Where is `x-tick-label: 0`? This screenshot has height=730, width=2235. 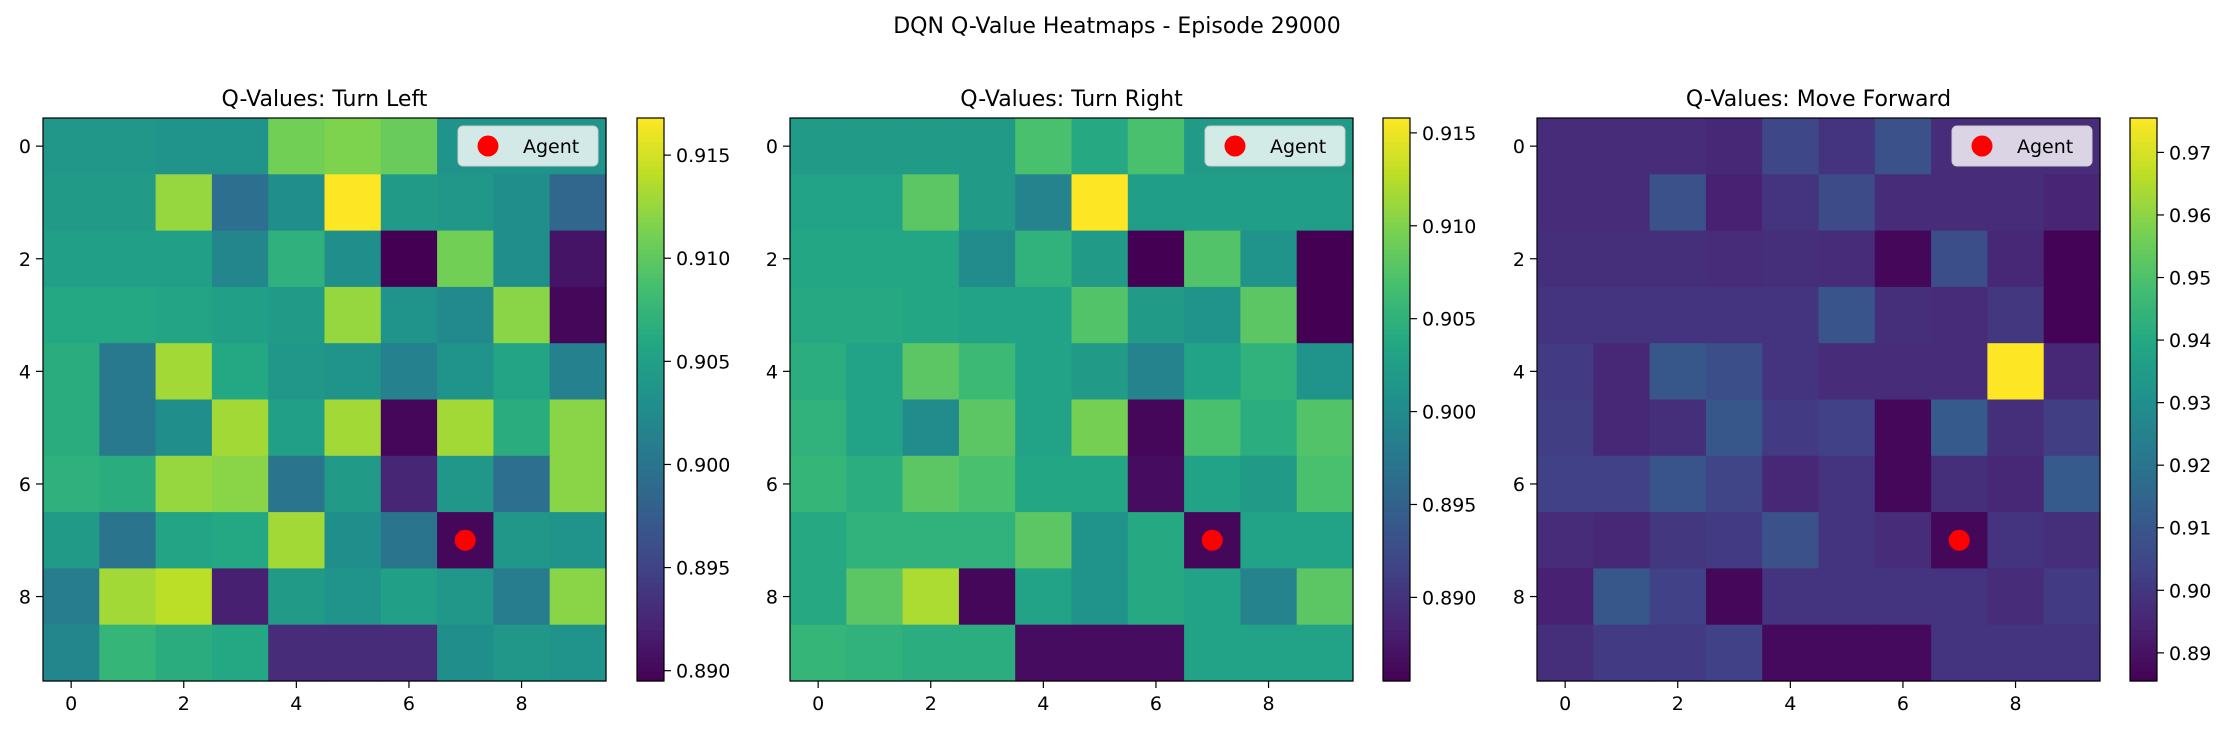
x-tick-label: 0 is located at coordinates (1565, 704).